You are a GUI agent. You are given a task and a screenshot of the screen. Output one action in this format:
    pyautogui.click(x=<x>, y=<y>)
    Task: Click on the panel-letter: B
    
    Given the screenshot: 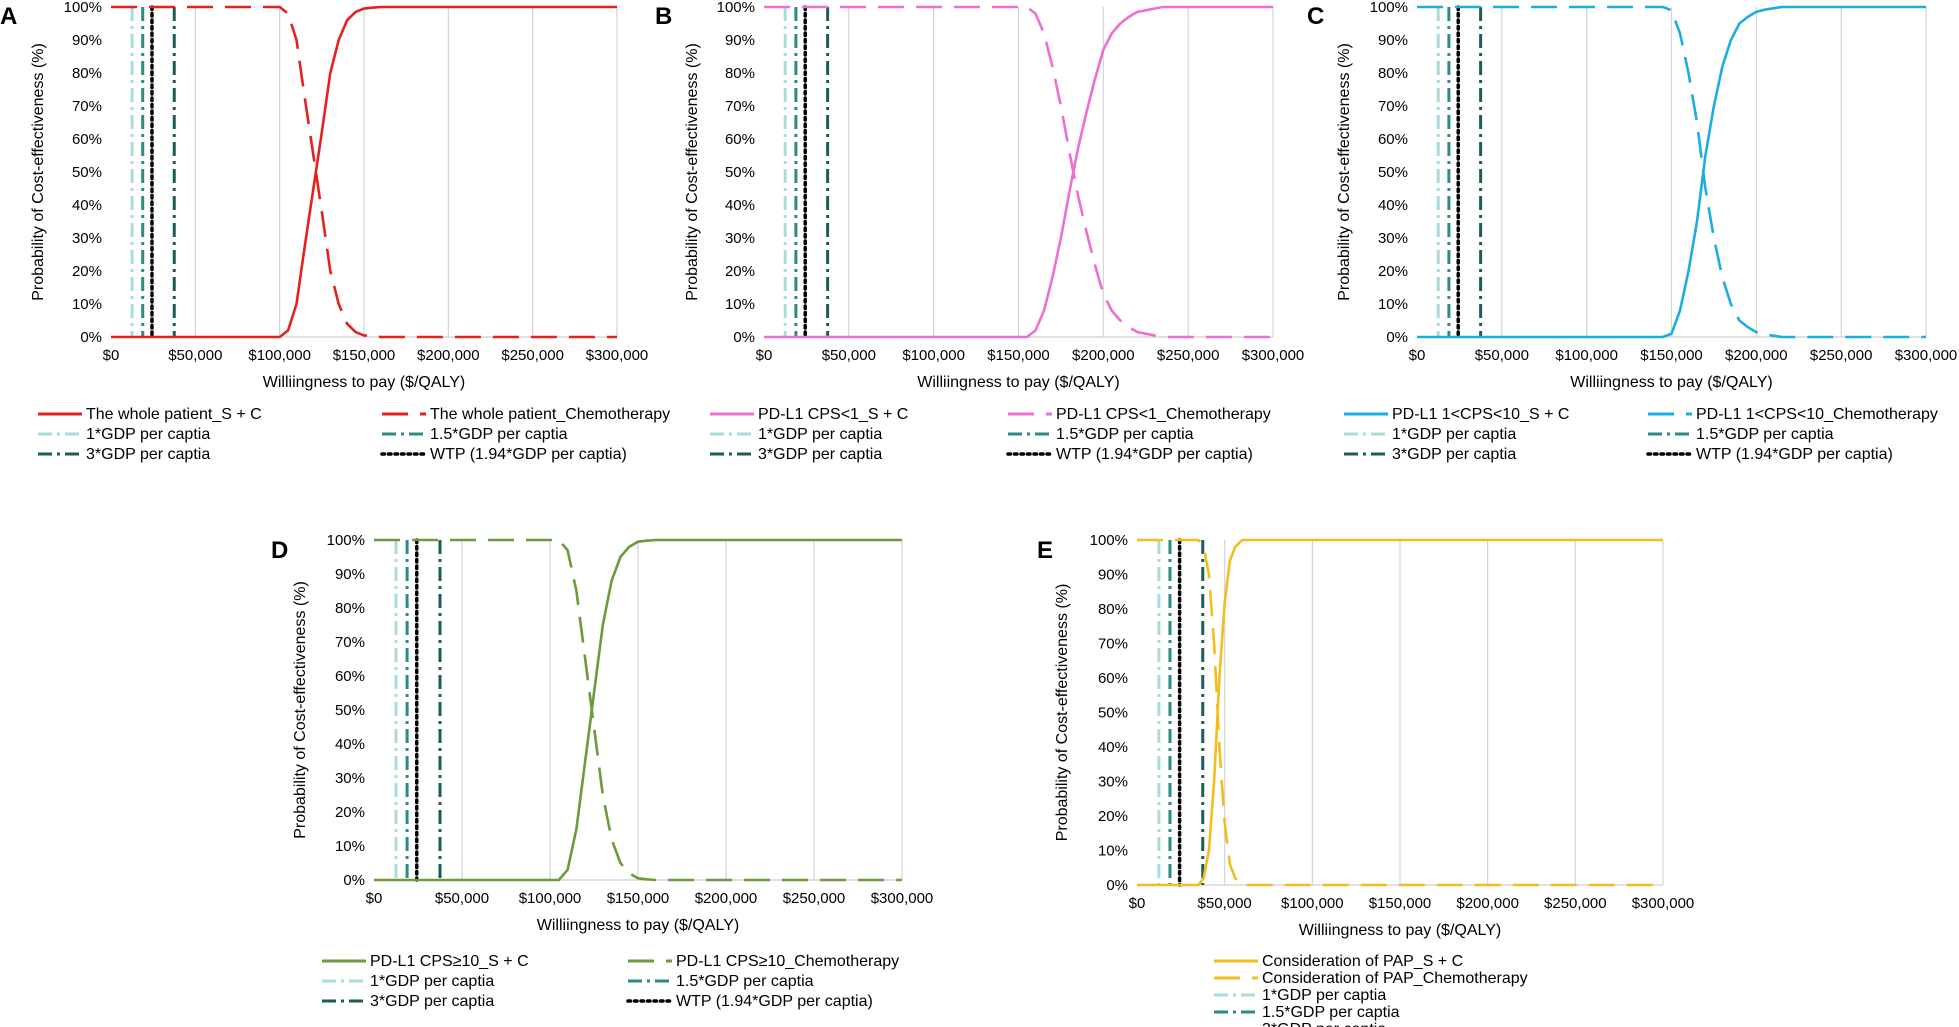 What is the action you would take?
    pyautogui.click(x=663, y=16)
    